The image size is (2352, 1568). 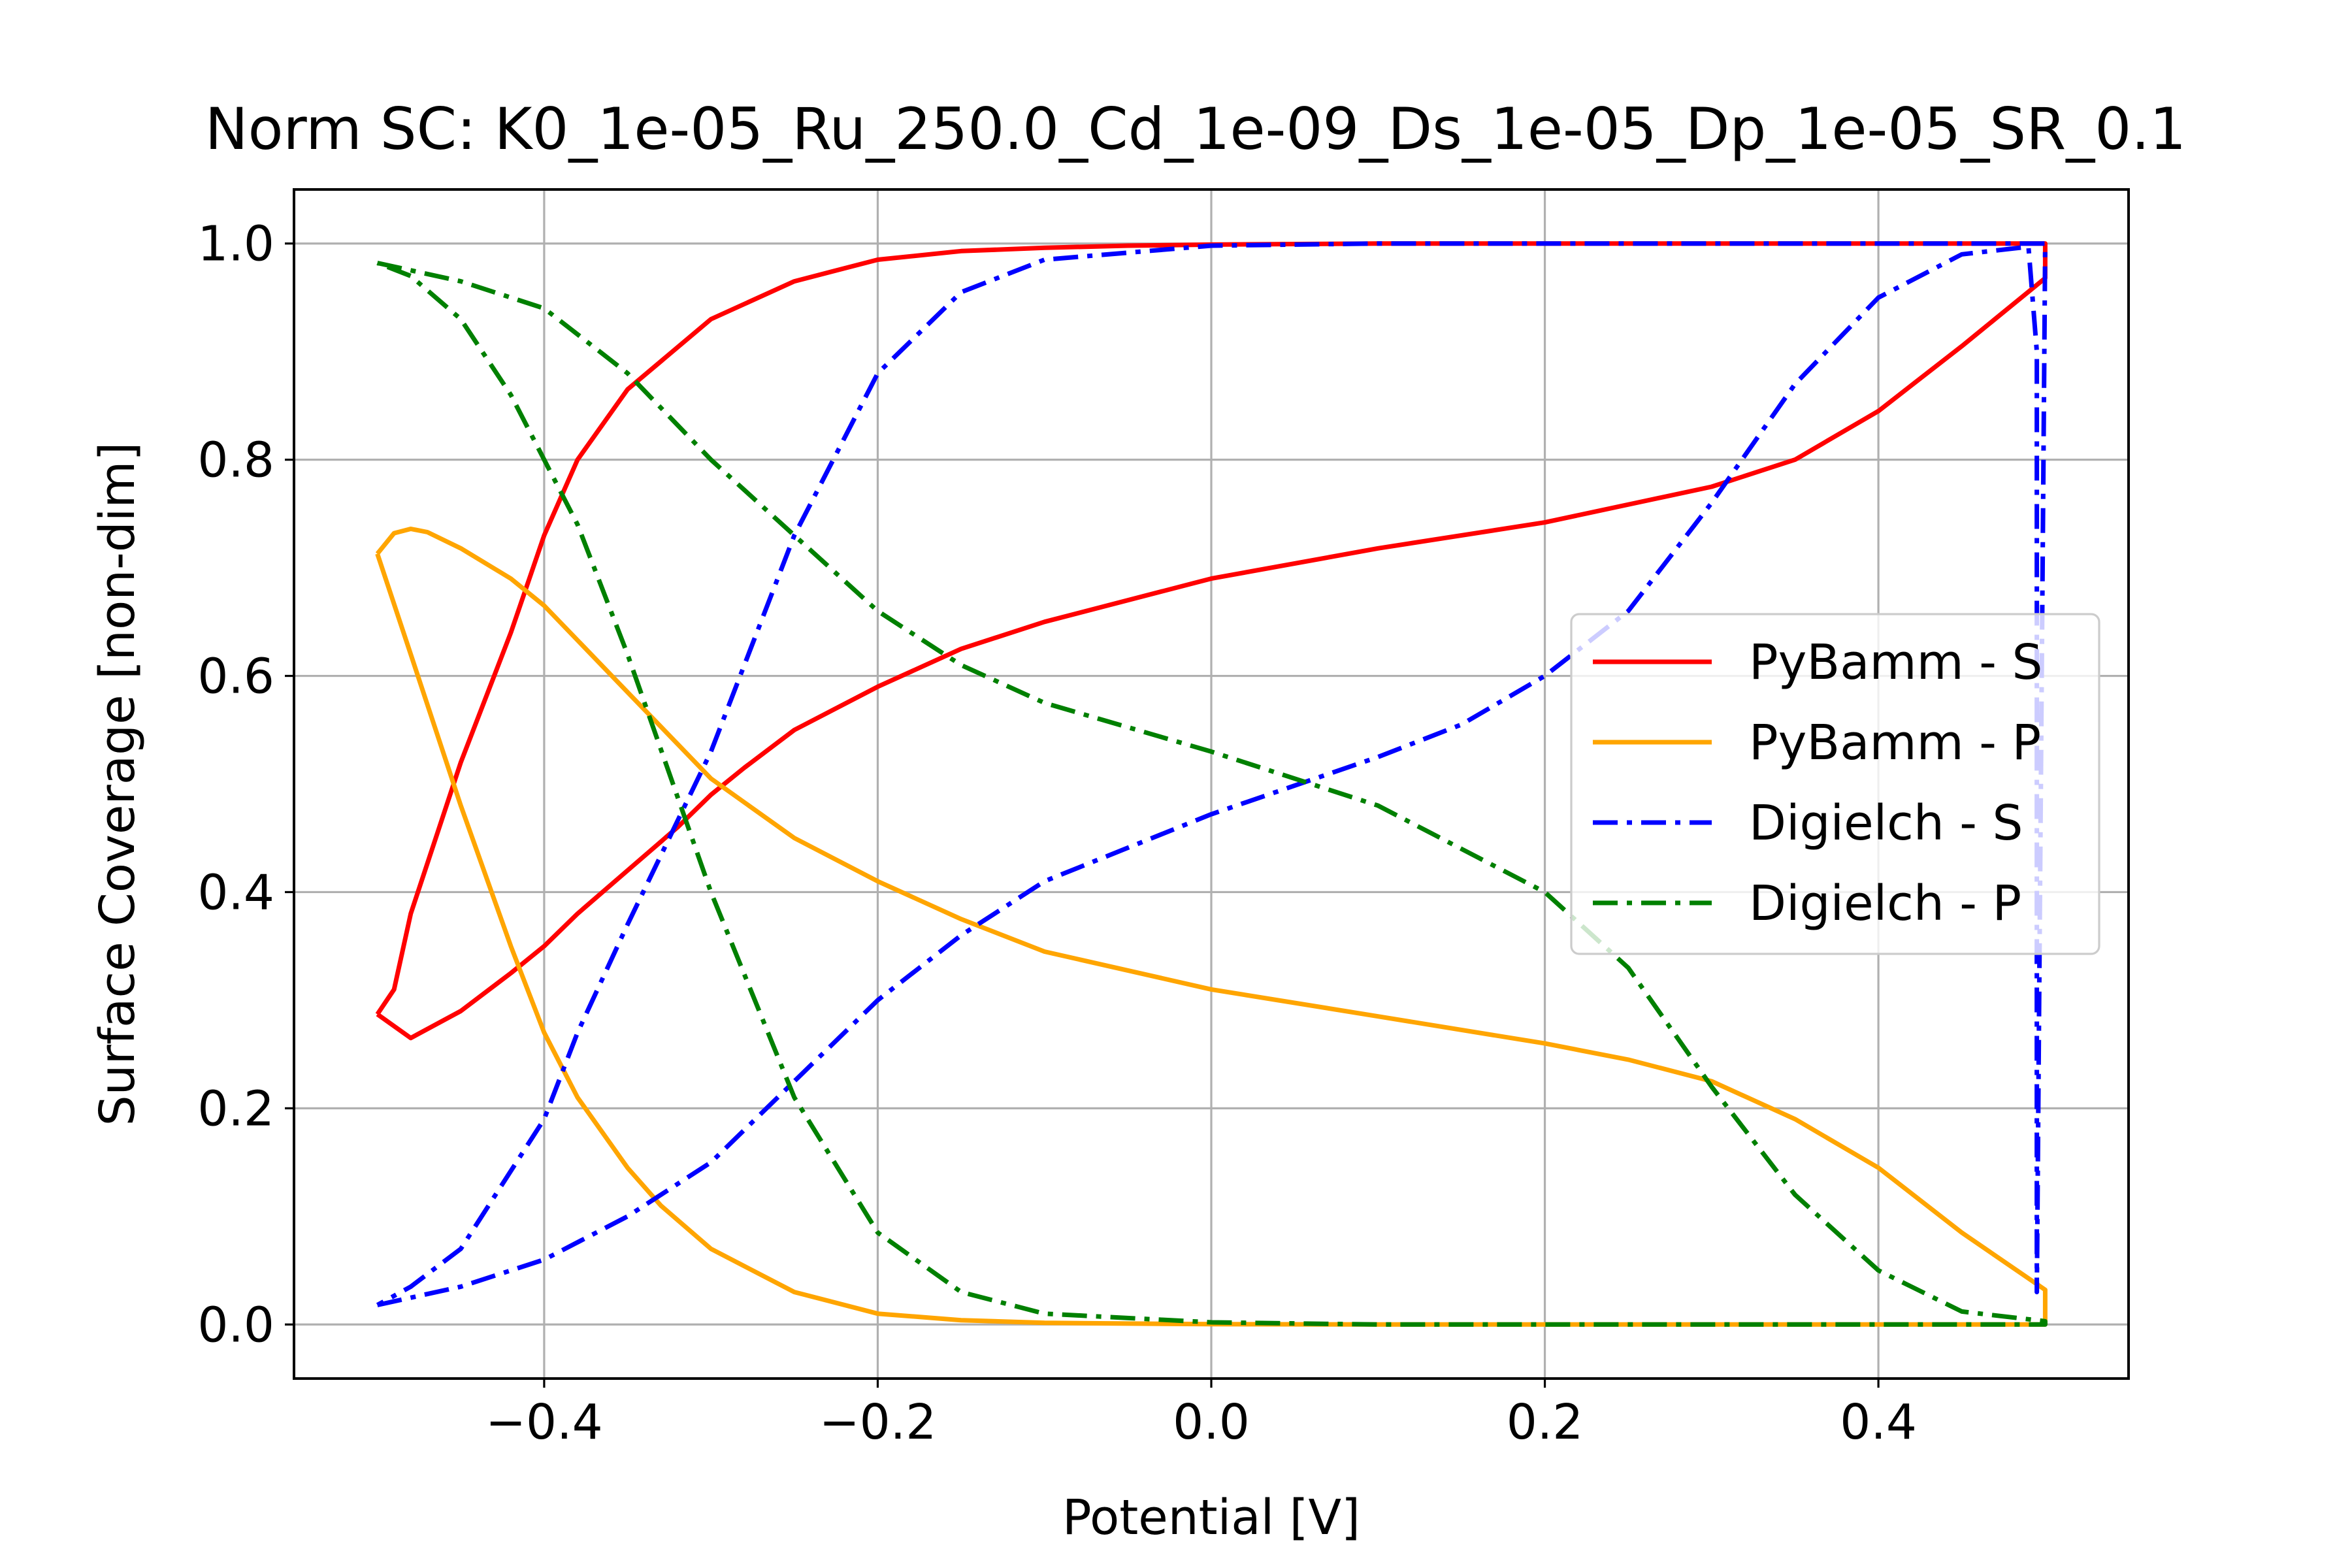 What do you see at coordinates (235, 244) in the screenshot?
I see `y-tick-label: 1.0` at bounding box center [235, 244].